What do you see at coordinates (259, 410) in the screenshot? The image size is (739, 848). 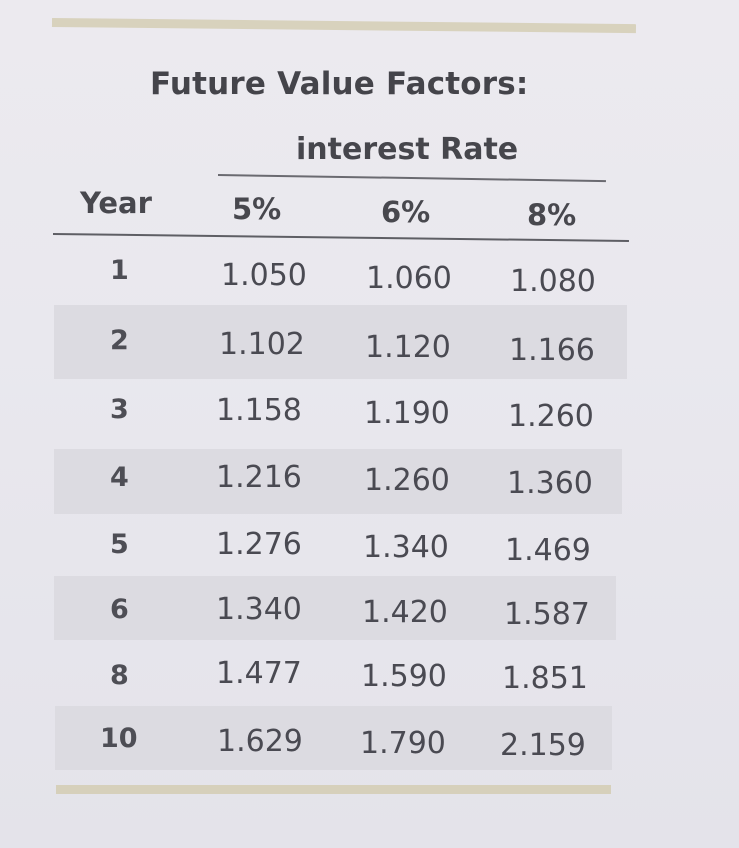 I see `value-cell: 1.158` at bounding box center [259, 410].